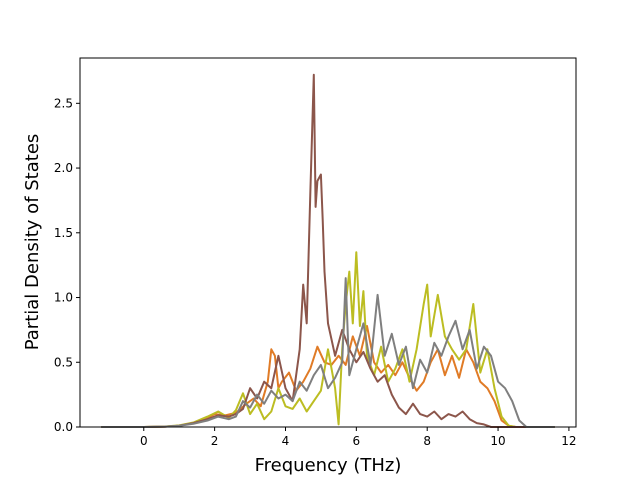  I want to click on x-axis-label: Frequency (THz), so click(328, 465).